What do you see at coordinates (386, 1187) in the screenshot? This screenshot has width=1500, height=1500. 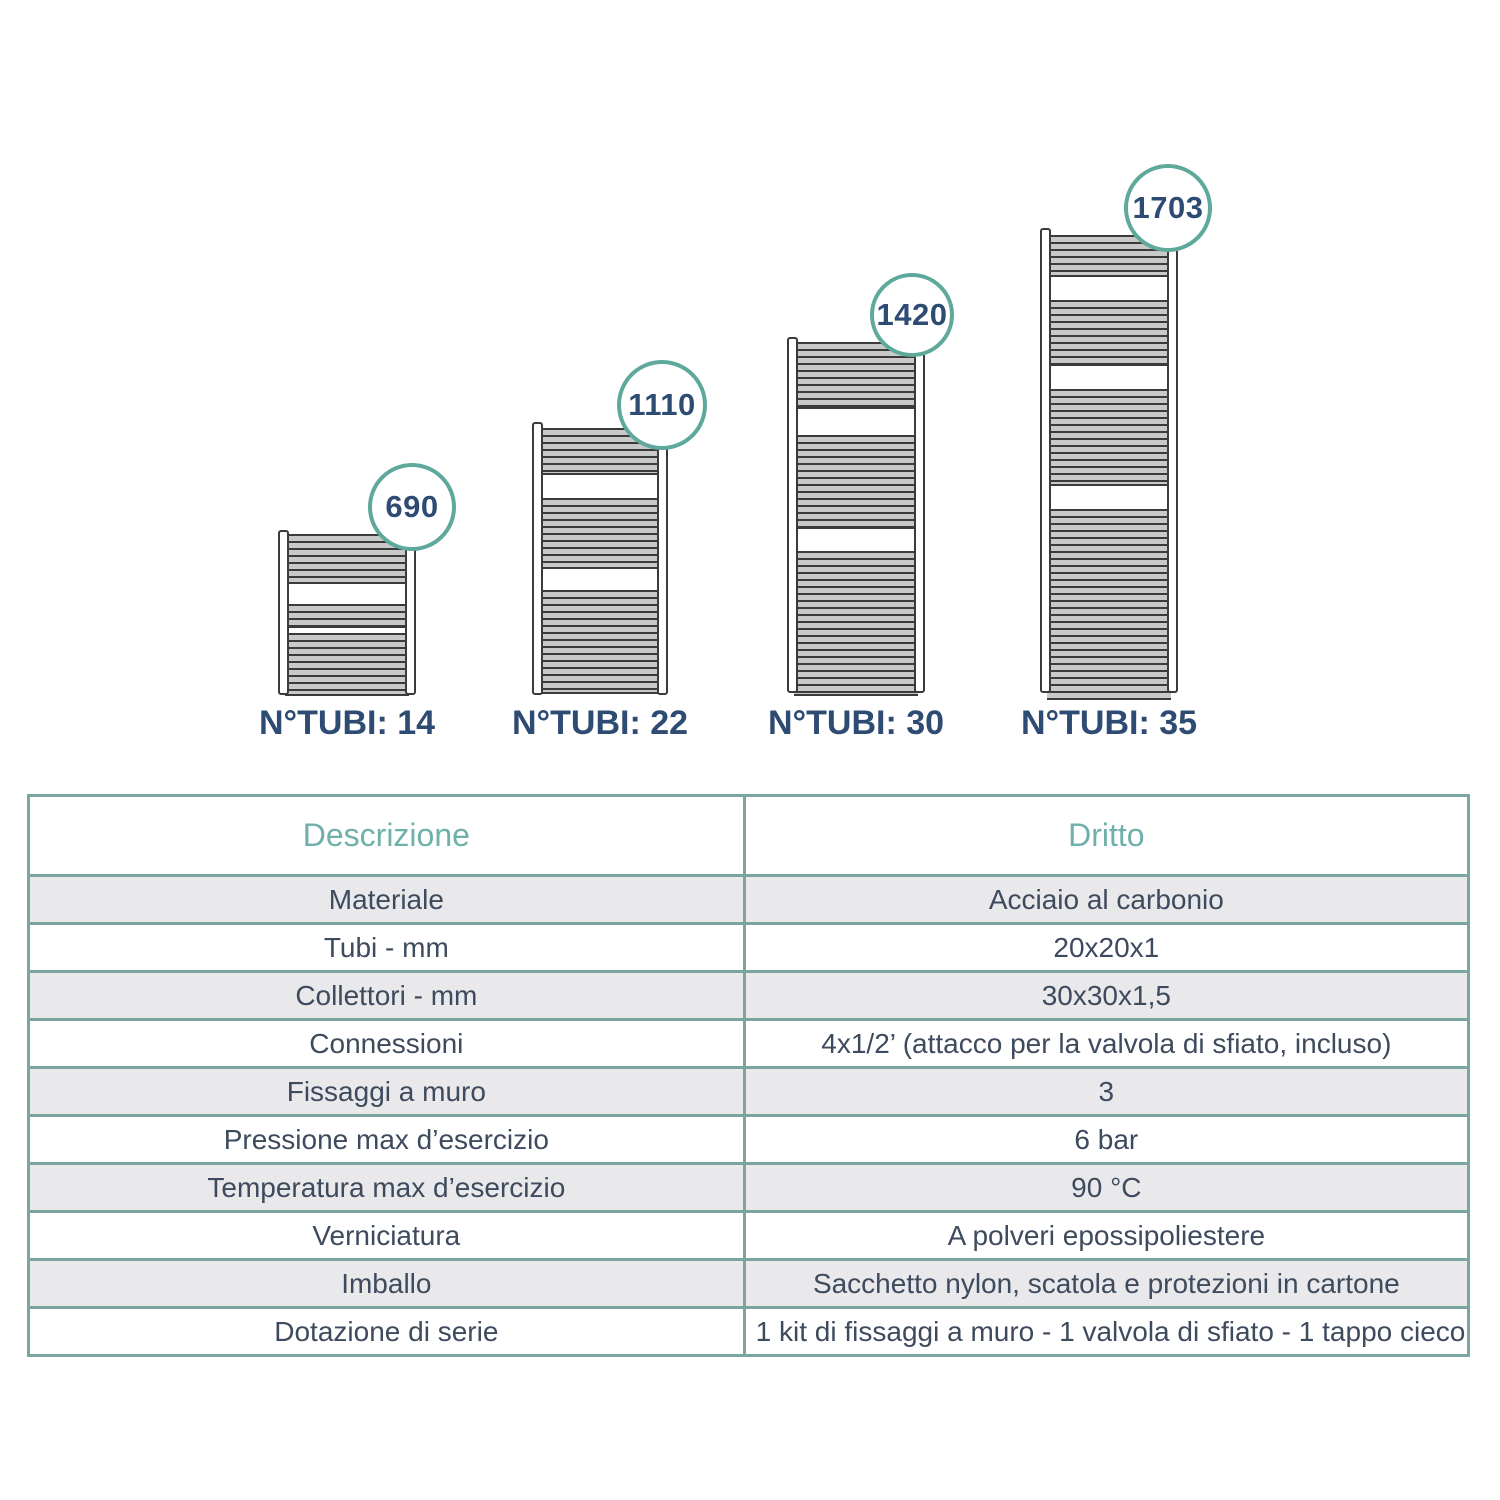 I see `spec-label-cell: Temperatura max d’esercizio` at bounding box center [386, 1187].